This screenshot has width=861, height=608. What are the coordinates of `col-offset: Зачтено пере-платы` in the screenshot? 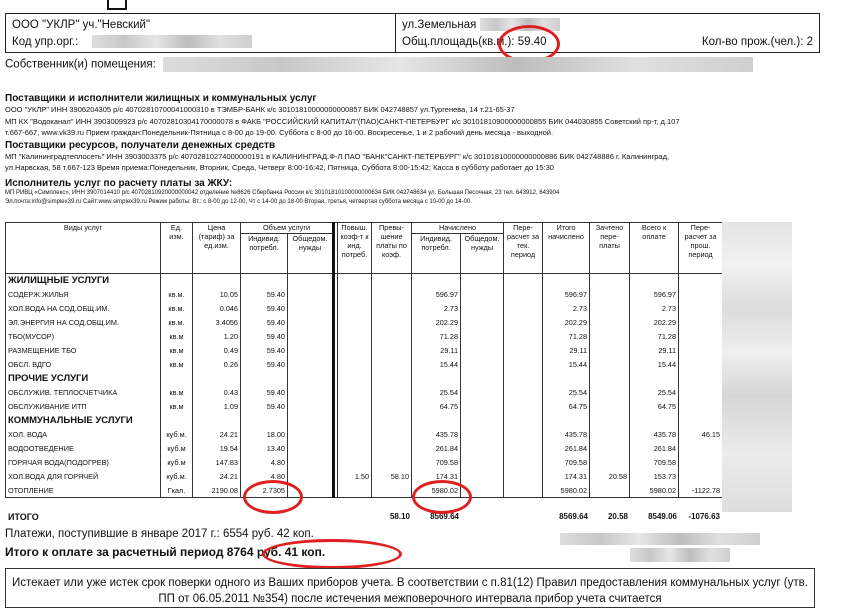 It's located at (610, 248).